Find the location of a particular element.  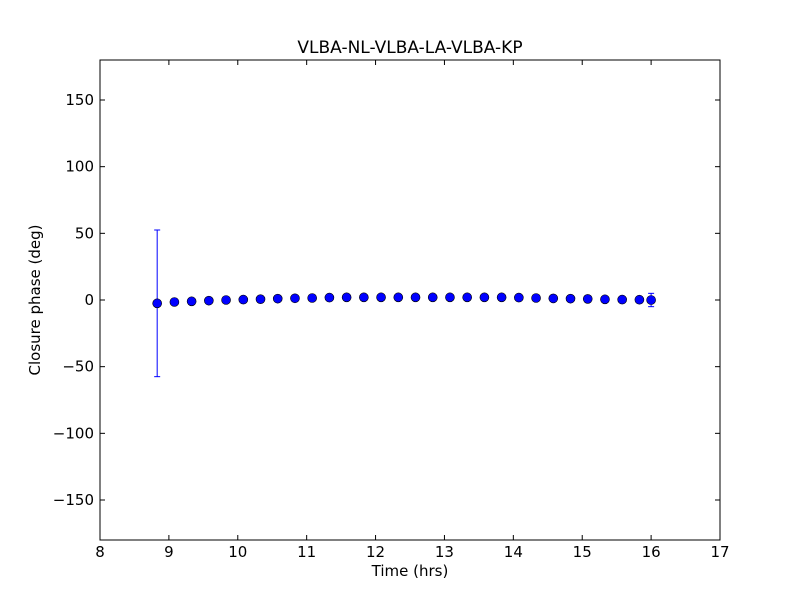

y-tick-label: −100 is located at coordinates (73, 433).